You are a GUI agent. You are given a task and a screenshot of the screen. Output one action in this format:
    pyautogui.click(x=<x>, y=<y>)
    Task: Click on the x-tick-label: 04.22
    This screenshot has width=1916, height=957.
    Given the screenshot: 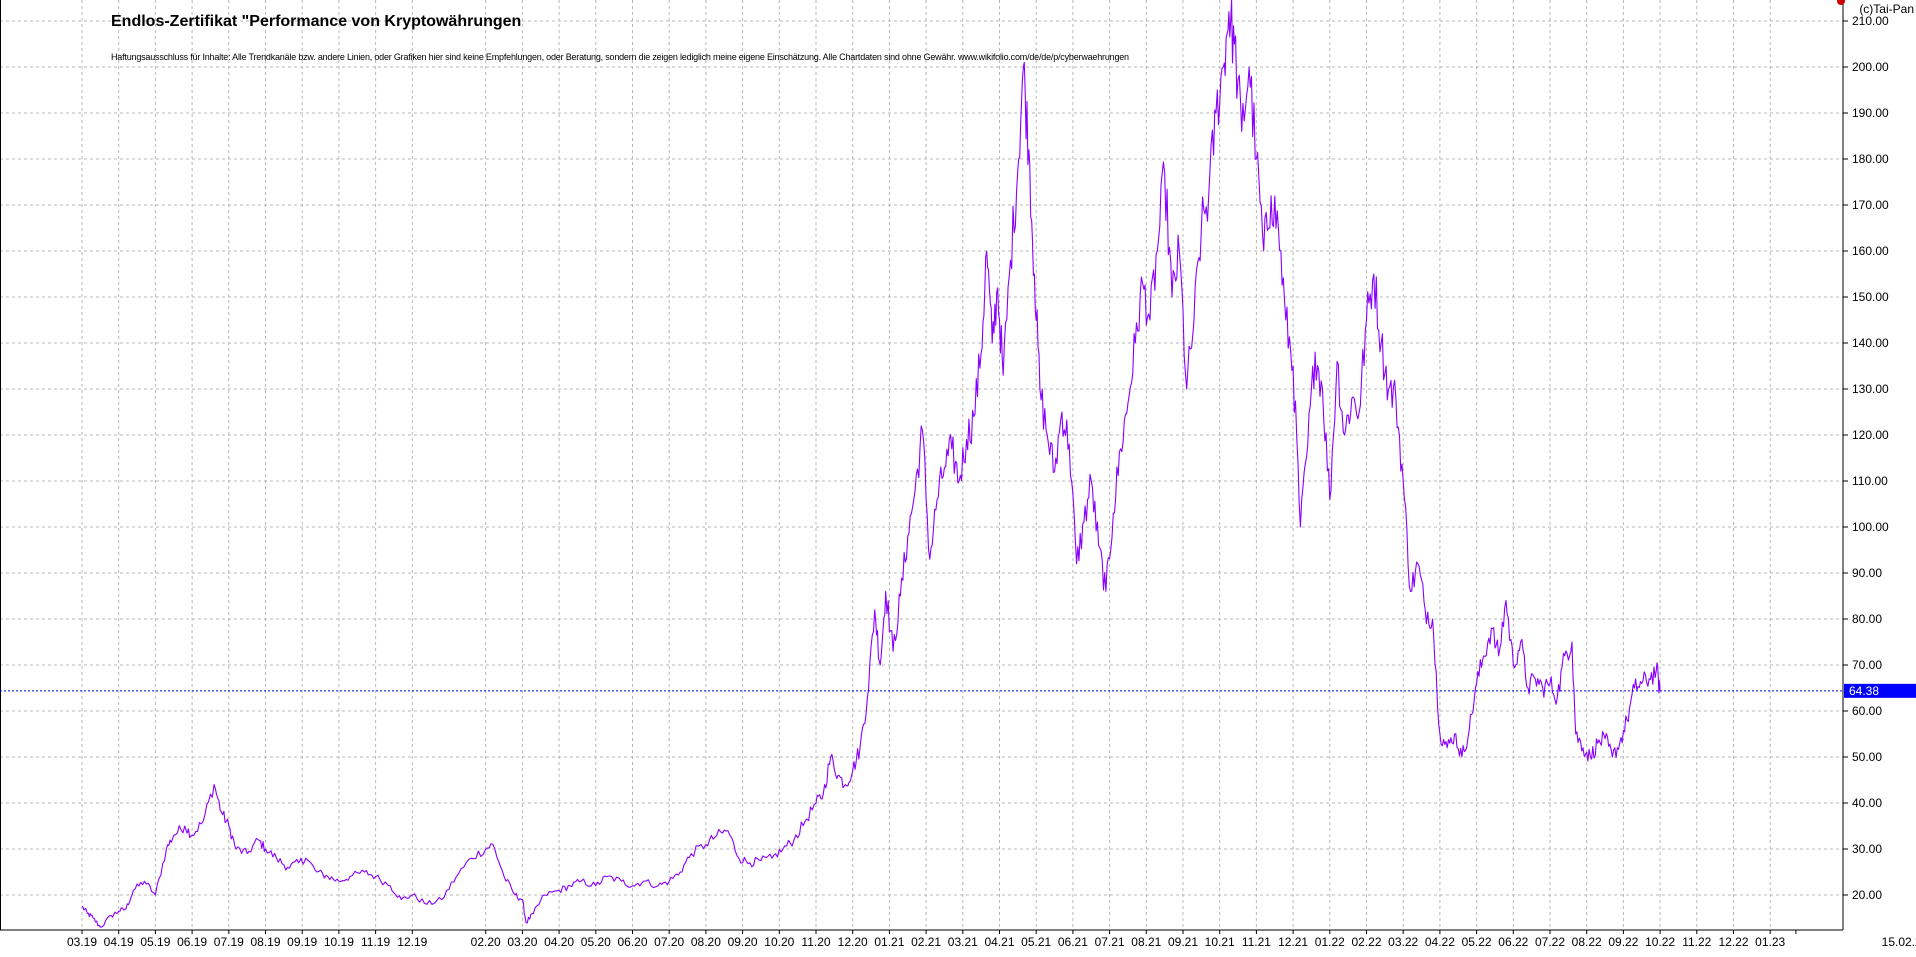 What is the action you would take?
    pyautogui.click(x=1440, y=942)
    